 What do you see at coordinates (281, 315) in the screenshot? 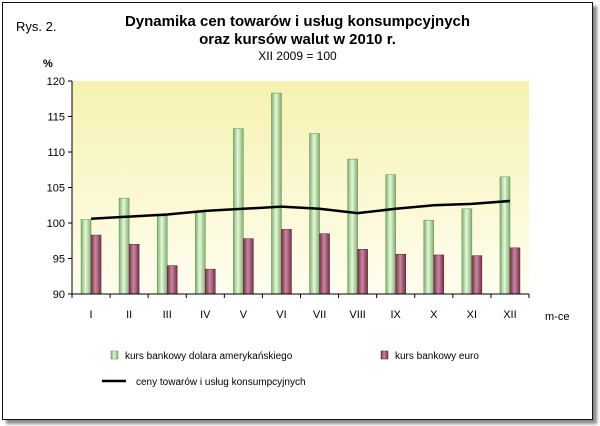
I see `x-tick-label: VI` at bounding box center [281, 315].